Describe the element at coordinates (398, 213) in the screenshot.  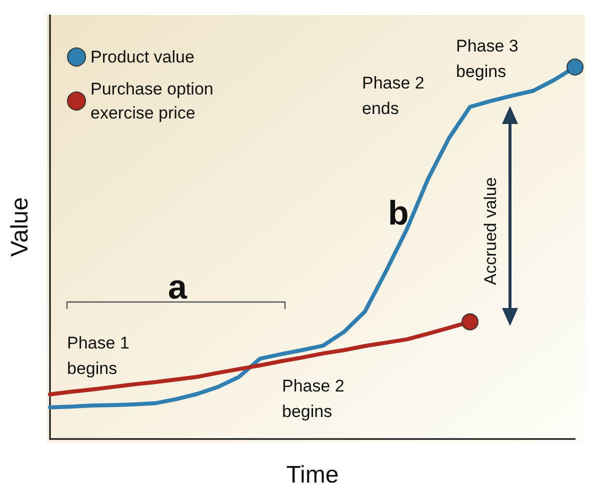
I see `annotation: b` at that location.